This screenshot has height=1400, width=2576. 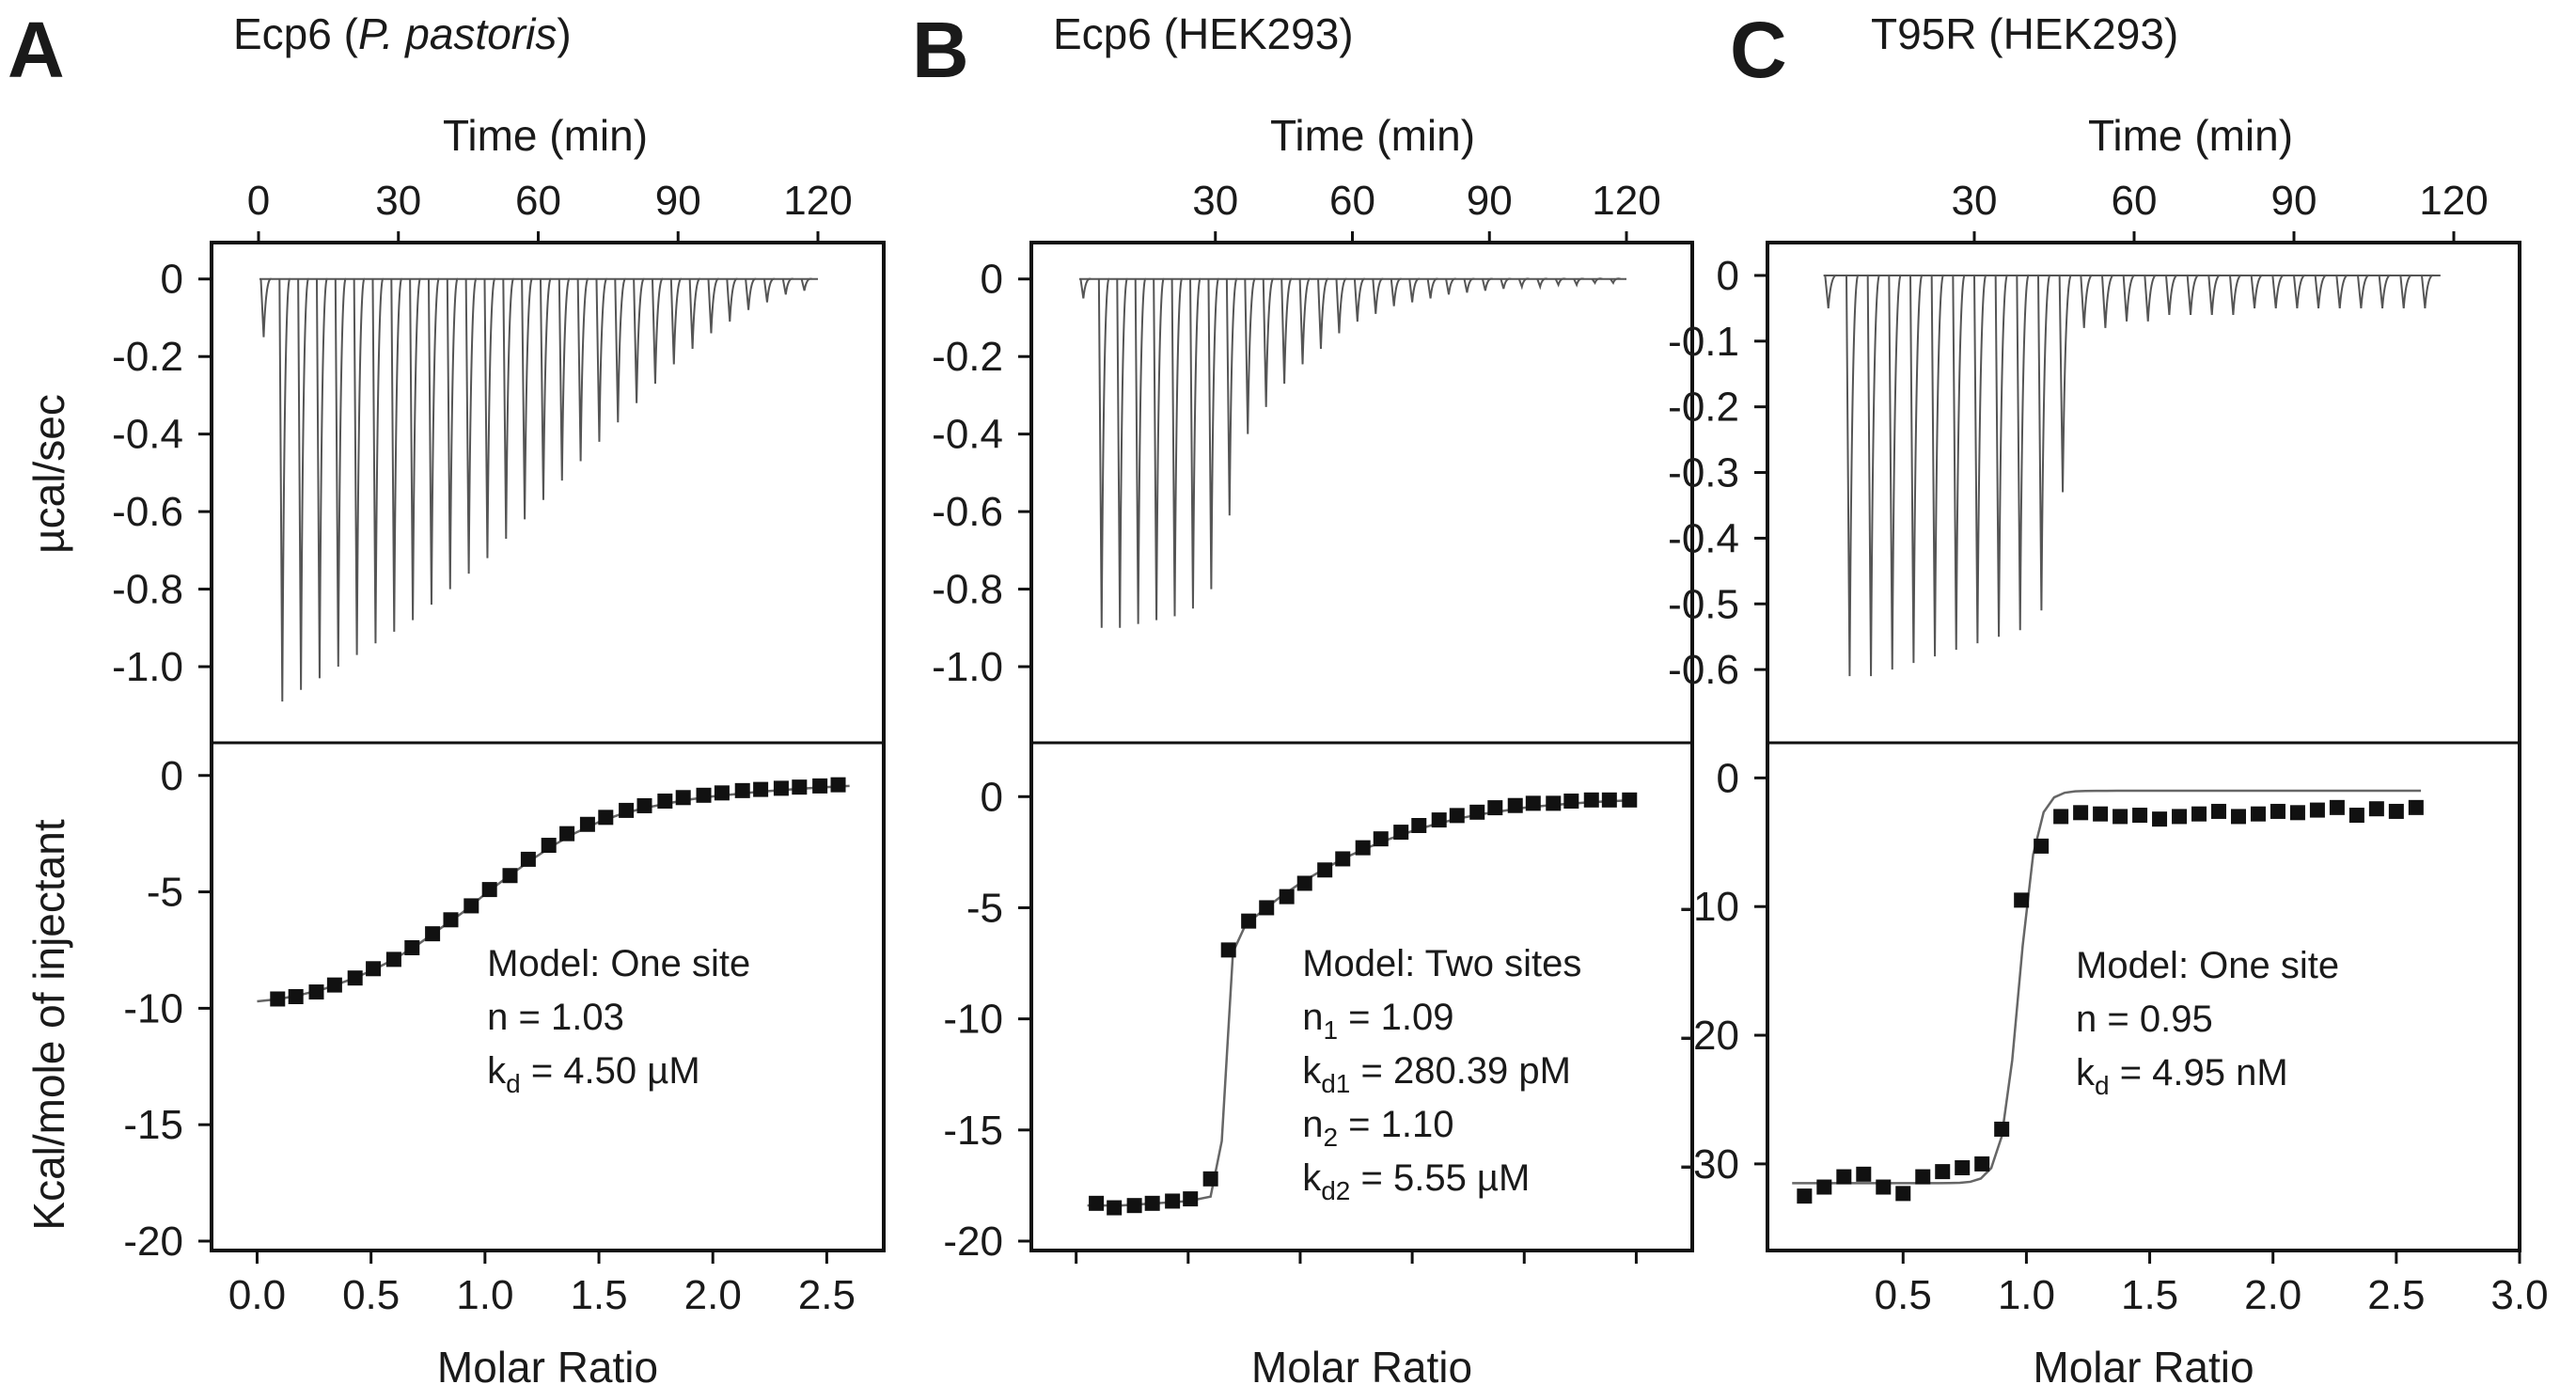 I want to click on model-text-main: n = 1.03, so click(x=556, y=1017).